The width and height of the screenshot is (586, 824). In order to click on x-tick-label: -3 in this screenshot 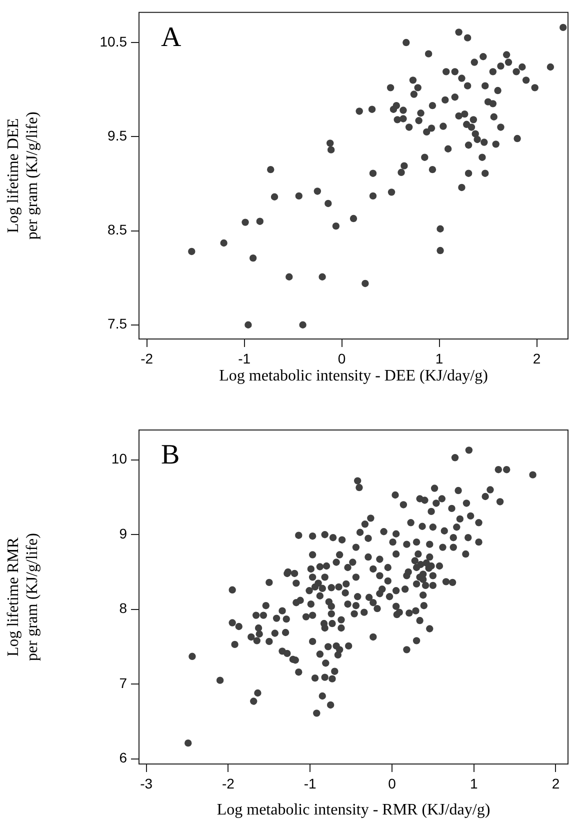, I will do `click(146, 783)`.